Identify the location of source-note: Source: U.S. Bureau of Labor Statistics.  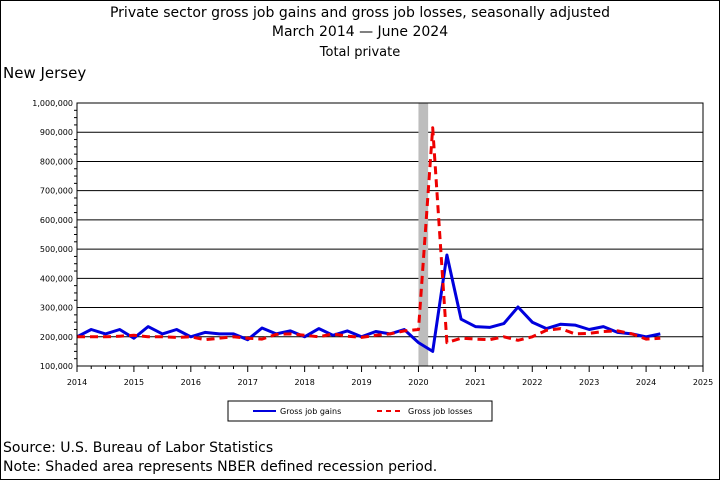
(138, 448).